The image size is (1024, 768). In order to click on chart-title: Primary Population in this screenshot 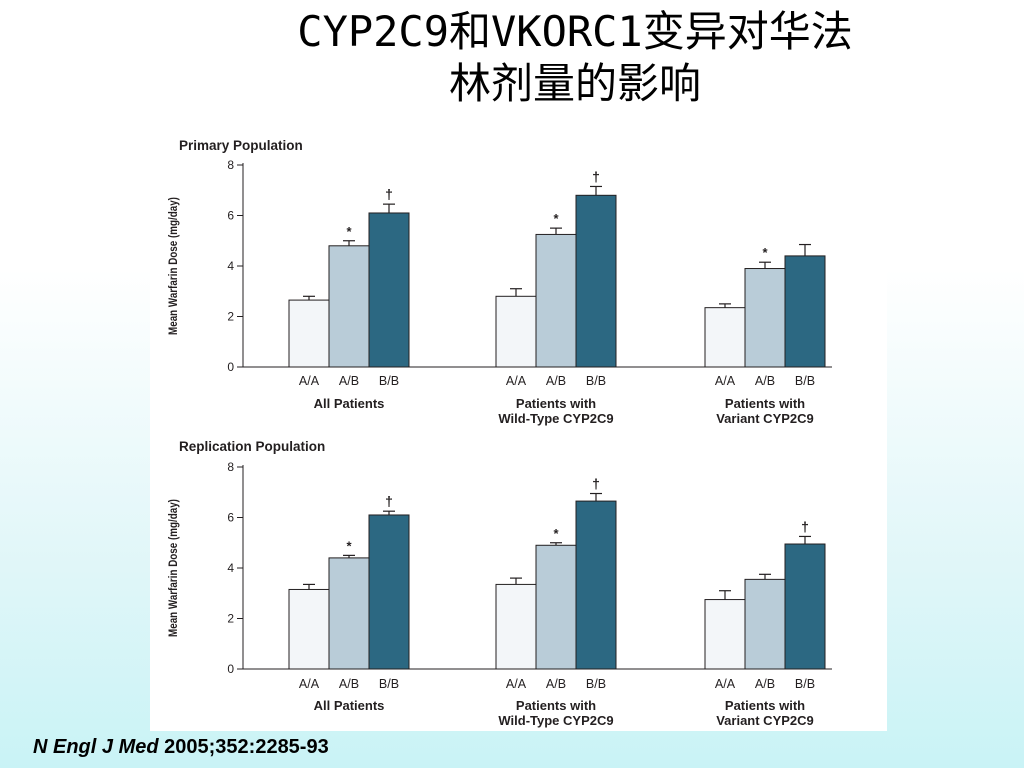, I will do `click(241, 145)`.